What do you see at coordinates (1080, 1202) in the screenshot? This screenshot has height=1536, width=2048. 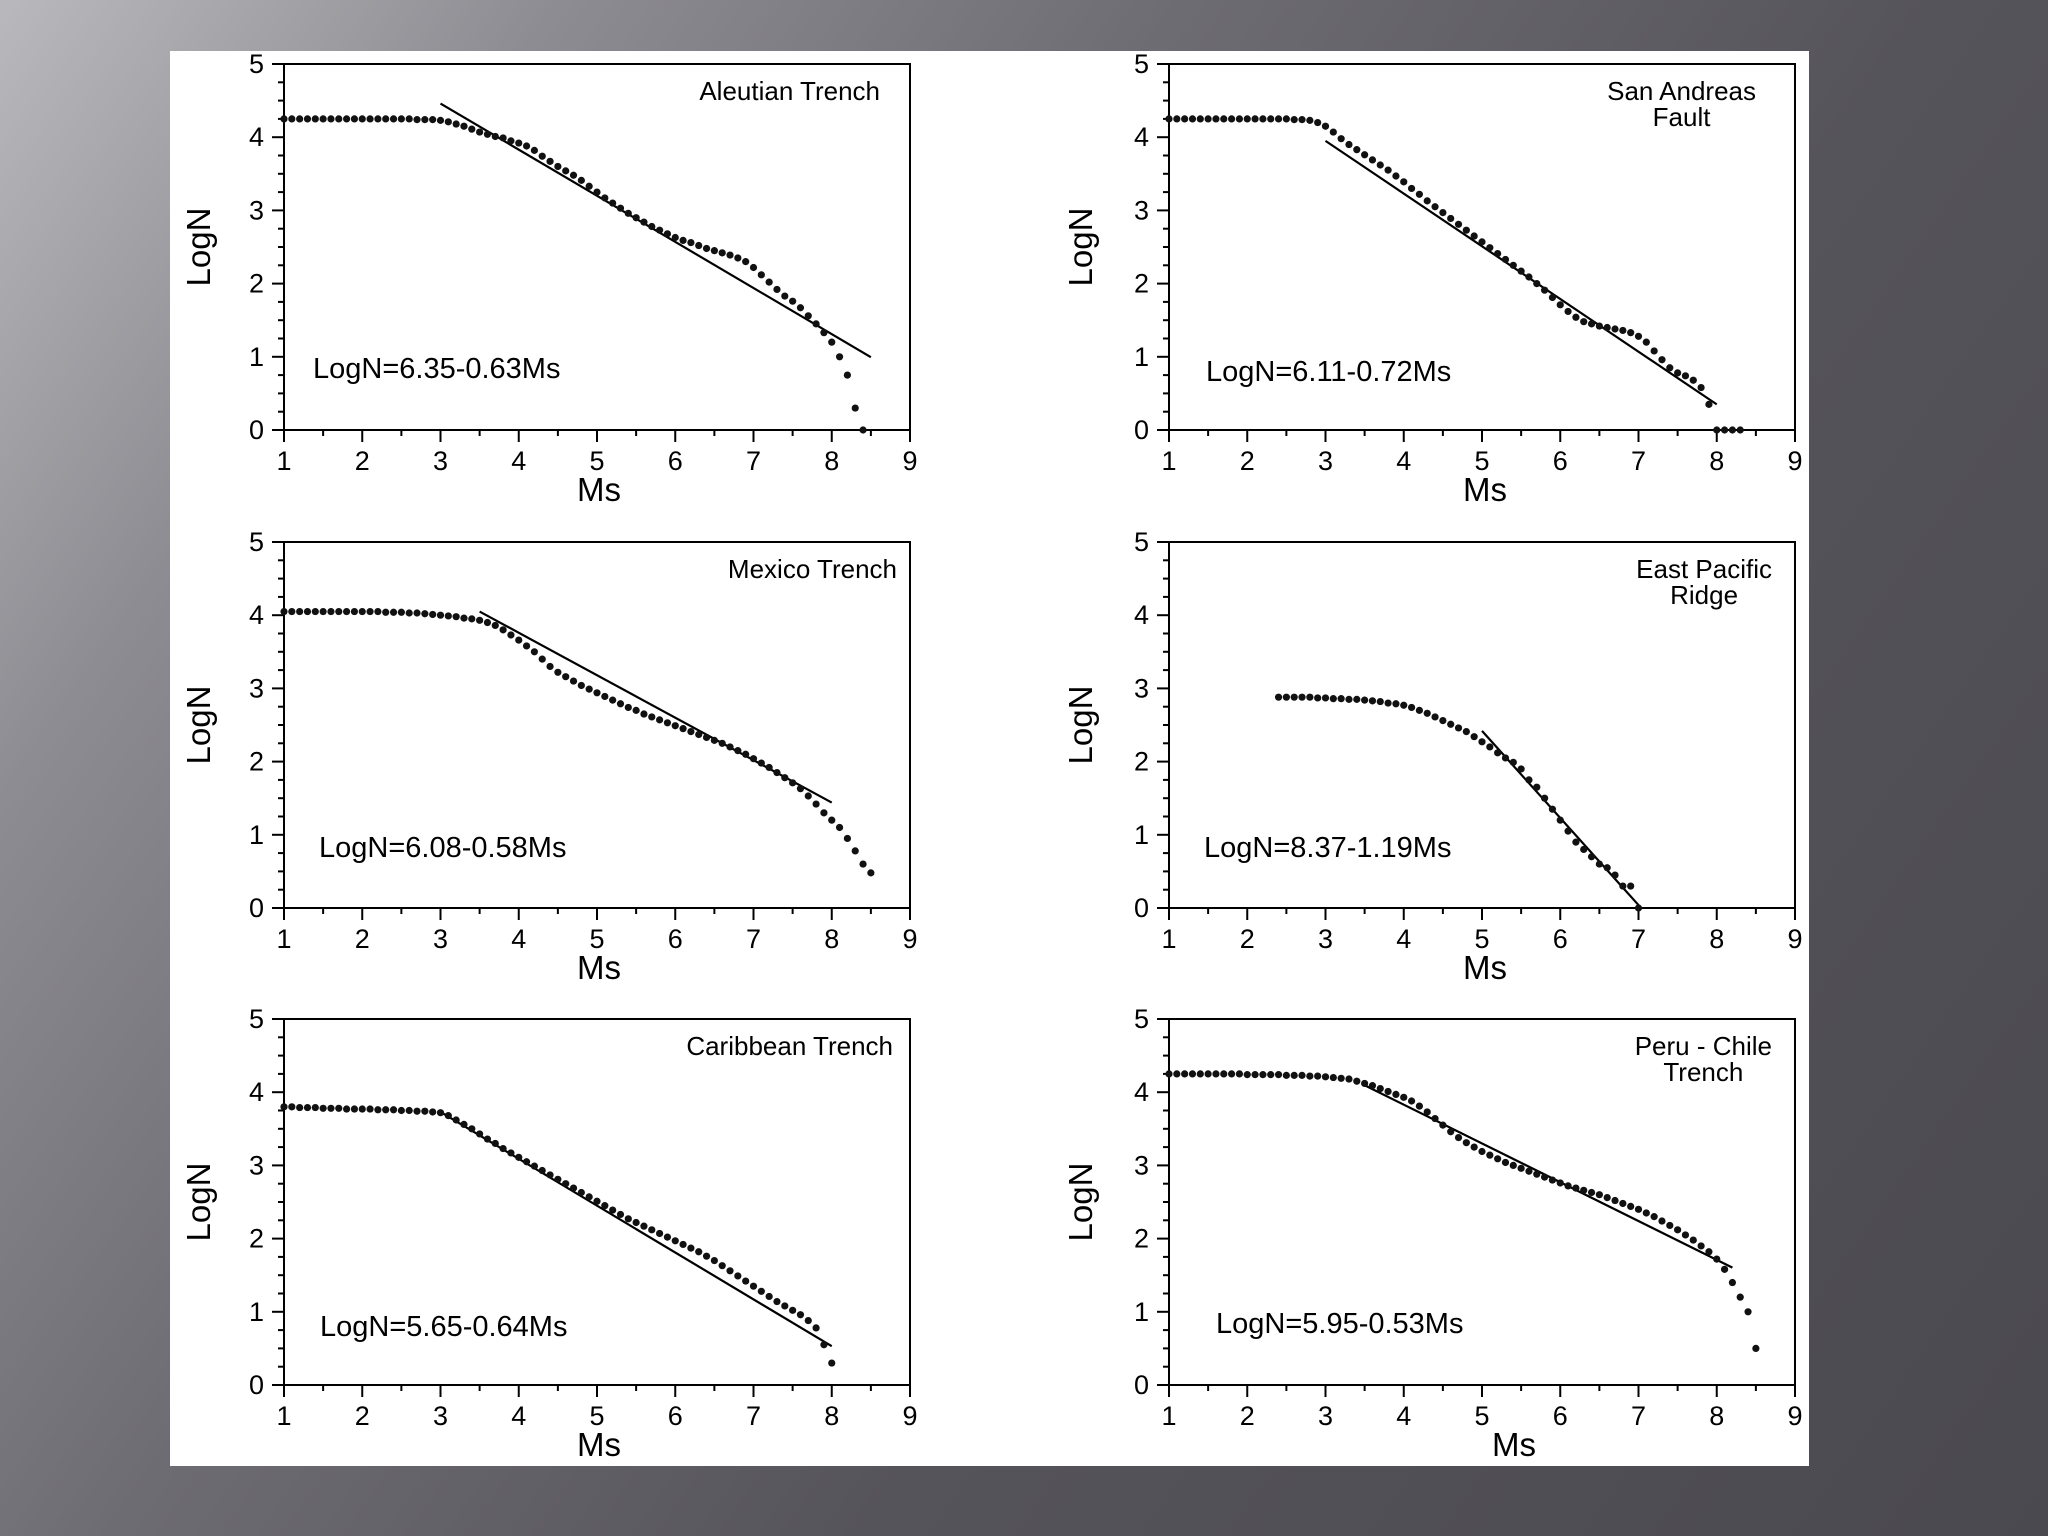 I see `y-axis-title: LogN` at bounding box center [1080, 1202].